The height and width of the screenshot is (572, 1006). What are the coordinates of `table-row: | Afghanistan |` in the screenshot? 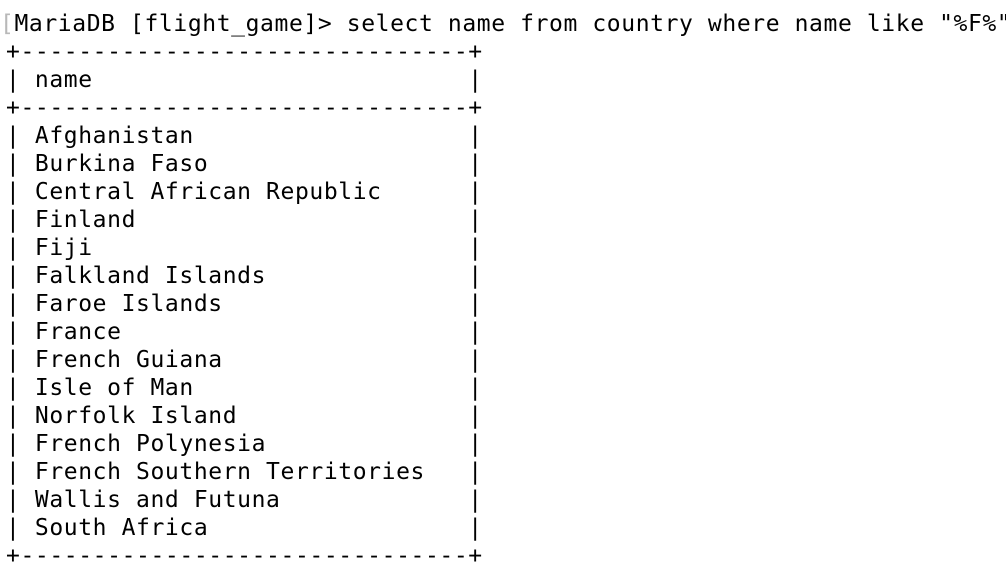 It's located at (244, 136).